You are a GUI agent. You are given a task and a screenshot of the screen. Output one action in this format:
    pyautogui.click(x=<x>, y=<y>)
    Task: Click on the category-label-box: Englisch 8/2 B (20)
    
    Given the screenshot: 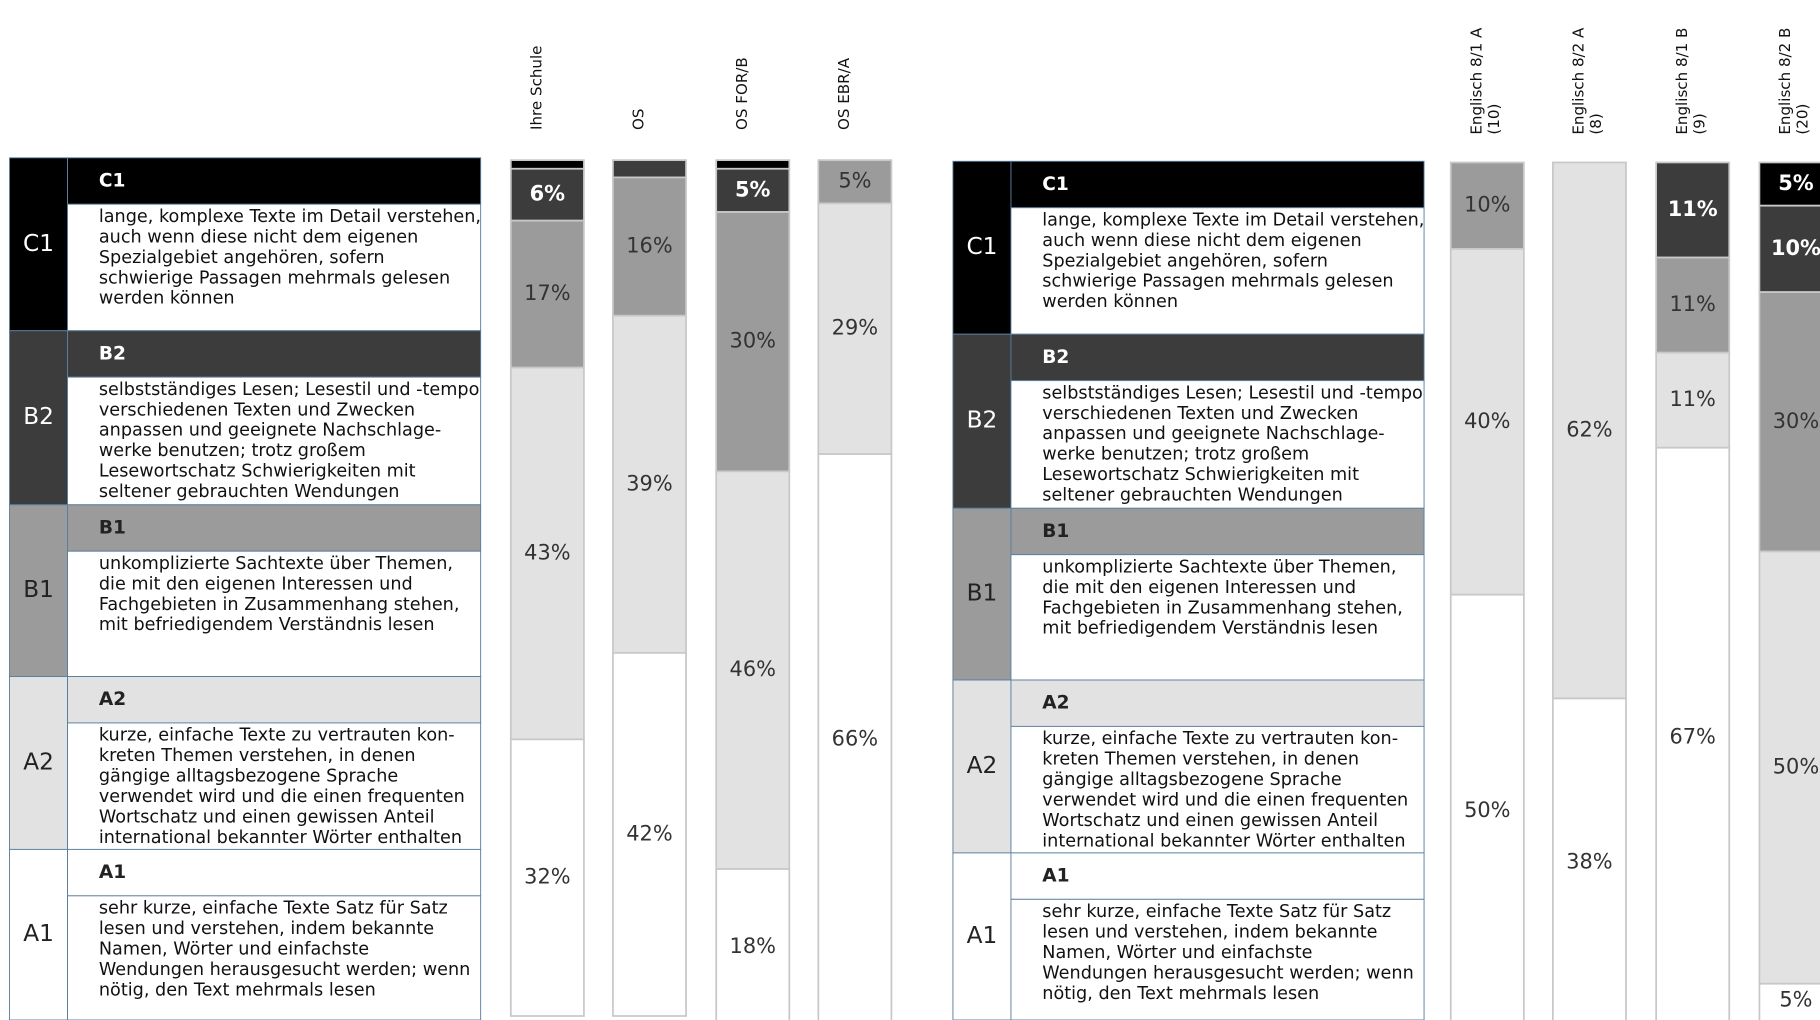 What is the action you would take?
    pyautogui.click(x=1795, y=81)
    